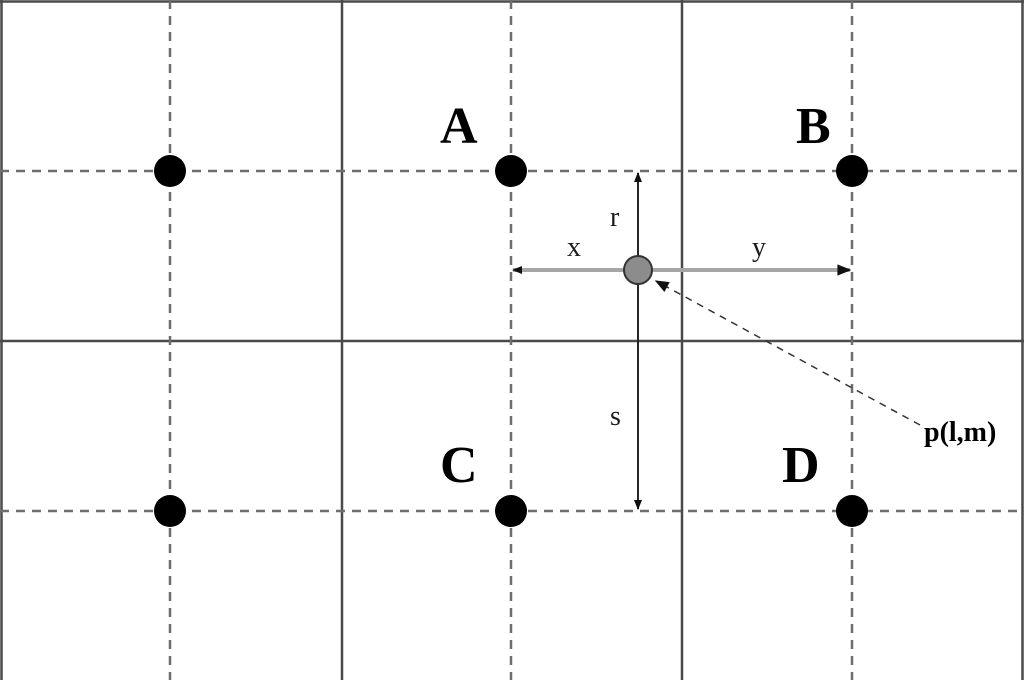 This screenshot has height=680, width=1024. What do you see at coordinates (852, 511) in the screenshot?
I see `node-D` at bounding box center [852, 511].